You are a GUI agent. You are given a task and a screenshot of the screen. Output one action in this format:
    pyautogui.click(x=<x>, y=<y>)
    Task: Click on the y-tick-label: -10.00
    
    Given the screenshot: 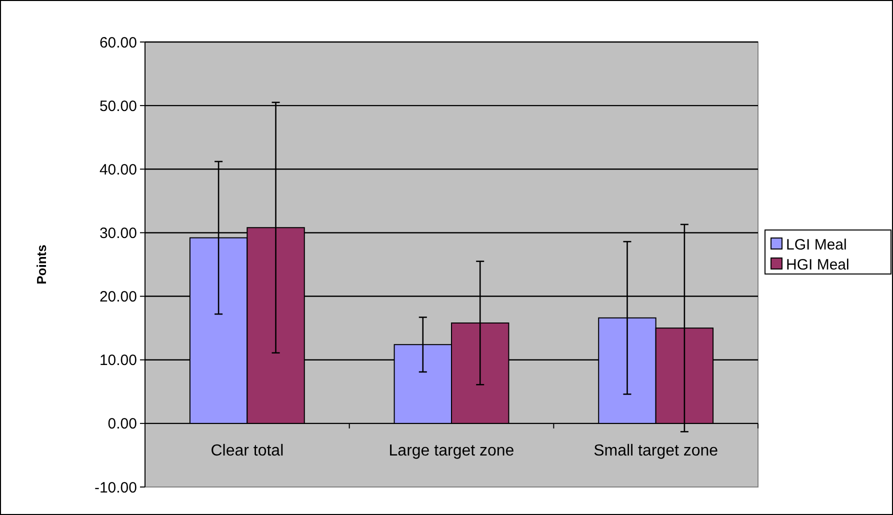 What is the action you would take?
    pyautogui.click(x=115, y=487)
    